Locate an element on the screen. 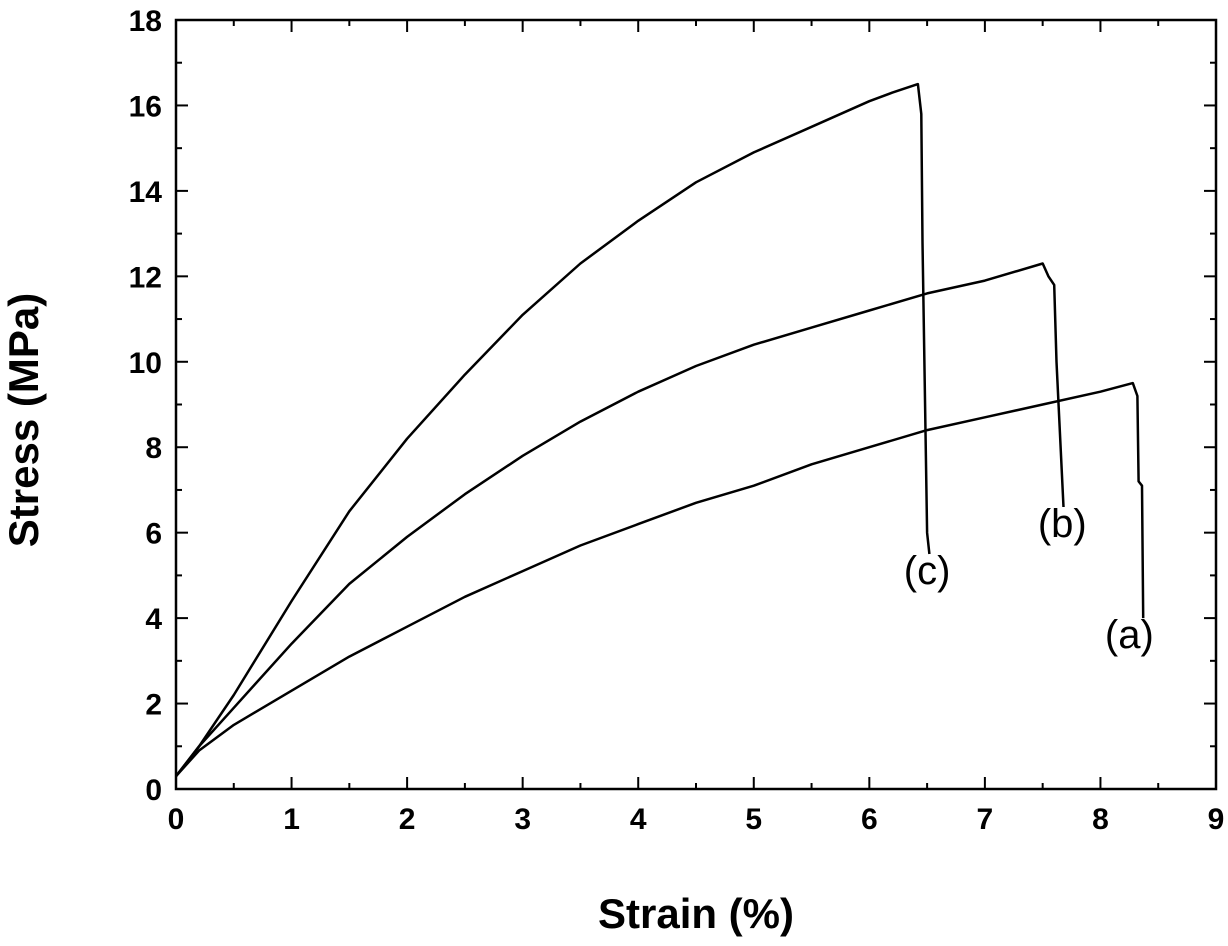 The width and height of the screenshot is (1228, 946). x-tick-label: 4 is located at coordinates (638, 819).